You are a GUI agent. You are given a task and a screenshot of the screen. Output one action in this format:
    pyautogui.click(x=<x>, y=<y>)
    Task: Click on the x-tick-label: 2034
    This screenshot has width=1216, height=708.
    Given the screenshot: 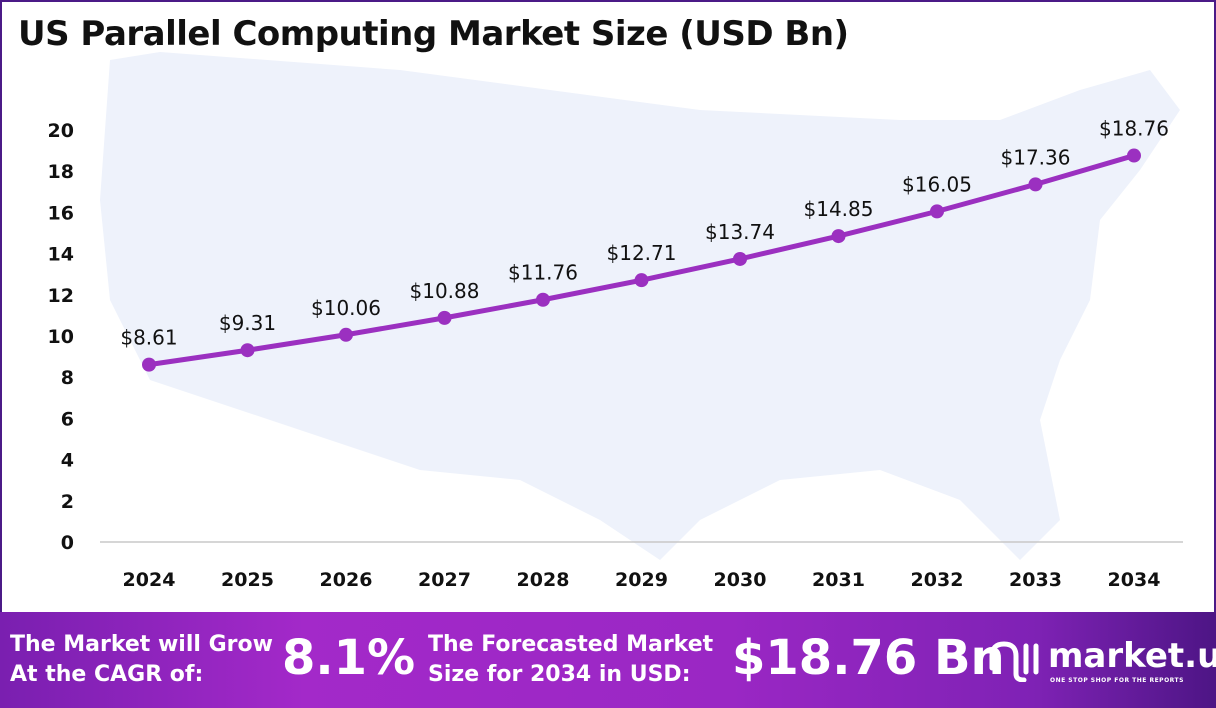 What is the action you would take?
    pyautogui.click(x=1134, y=580)
    